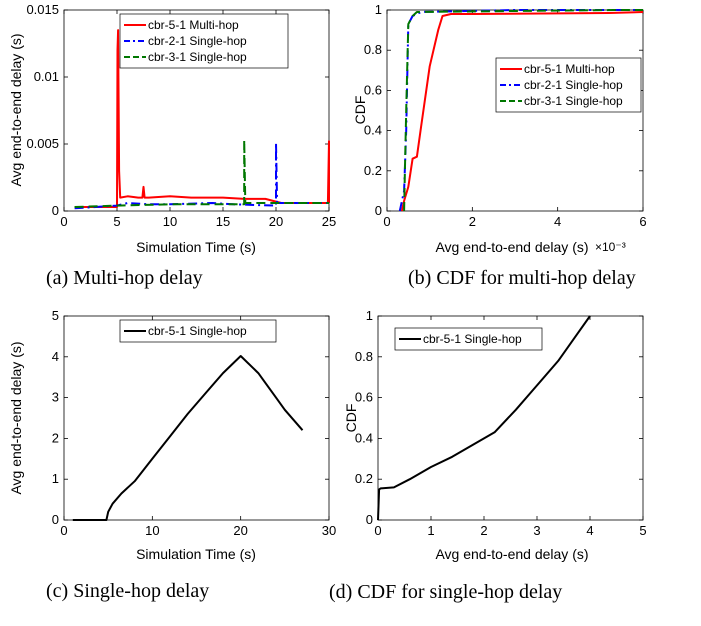  What do you see at coordinates (446, 592) in the screenshot?
I see `caption-d: (d) CDF for single-hop delay` at bounding box center [446, 592].